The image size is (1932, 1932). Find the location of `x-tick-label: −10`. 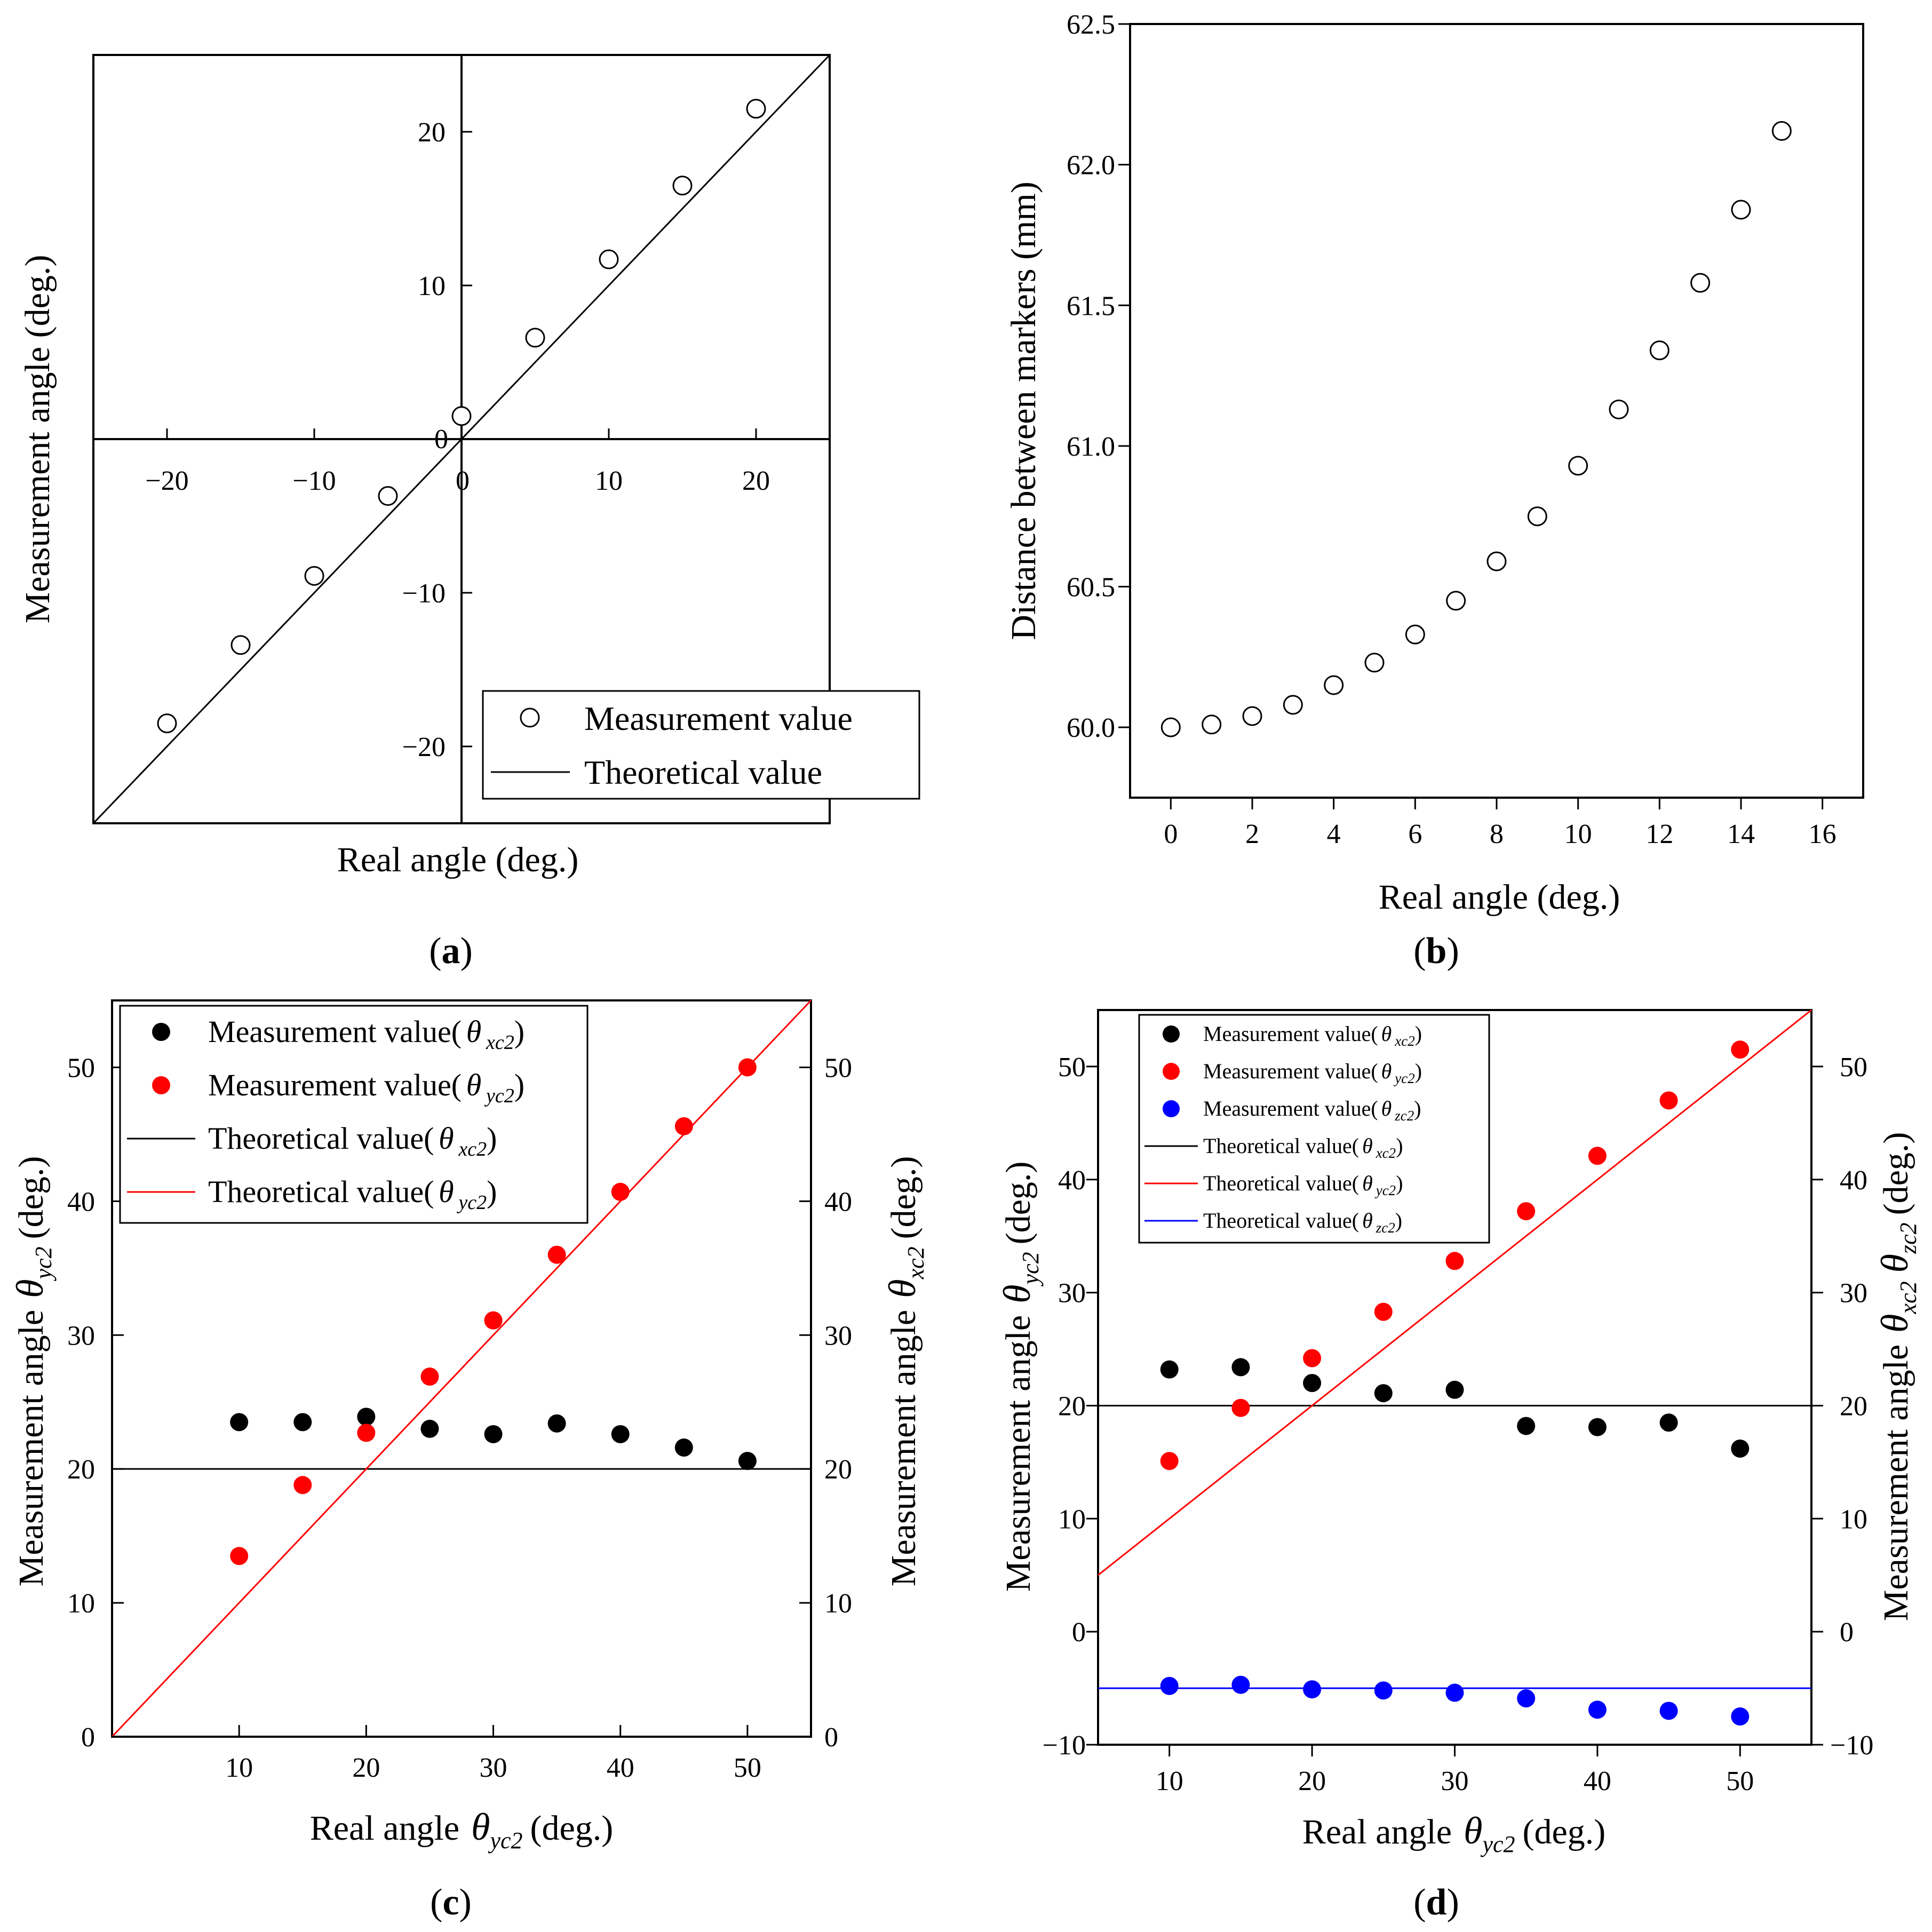

x-tick-label: −10 is located at coordinates (314, 481).